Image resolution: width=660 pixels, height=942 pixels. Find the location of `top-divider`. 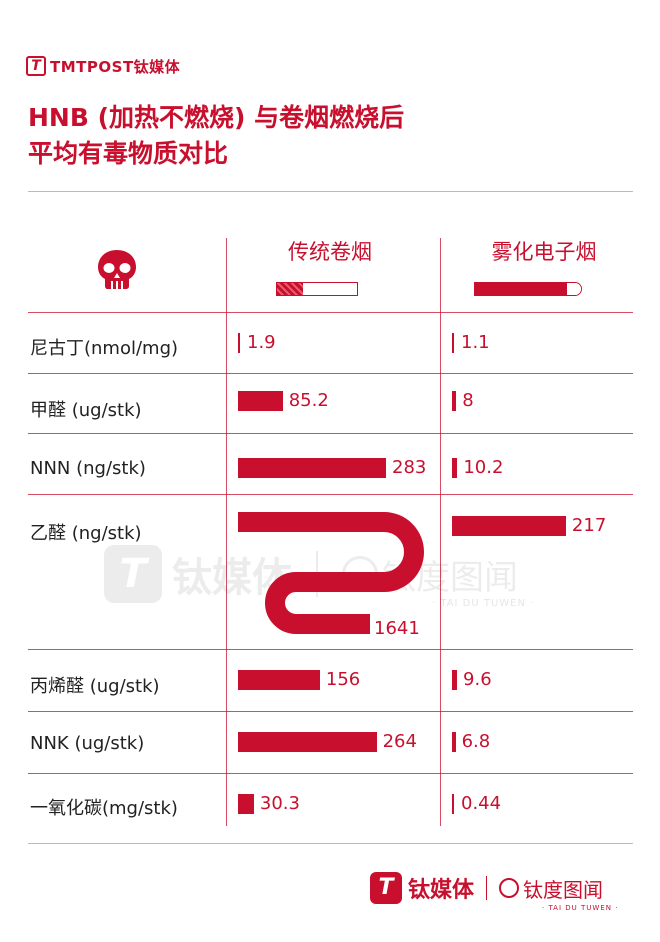

top-divider is located at coordinates (330, 191).